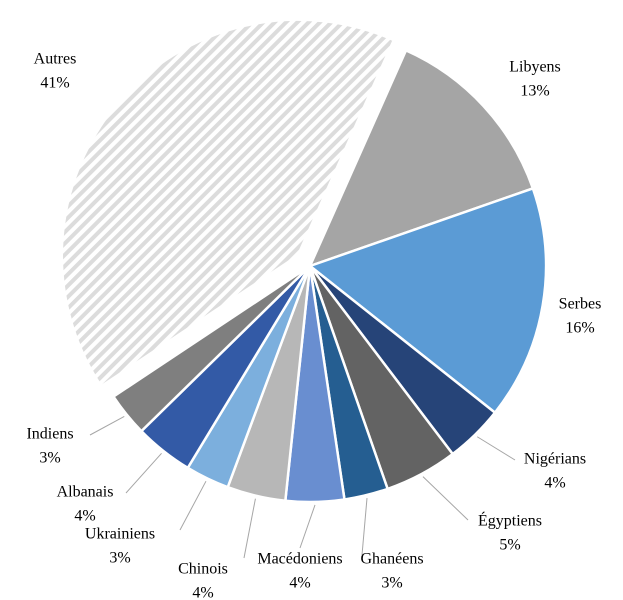  Describe the element at coordinates (55, 59) in the screenshot. I see `slice-label: Autres` at that location.